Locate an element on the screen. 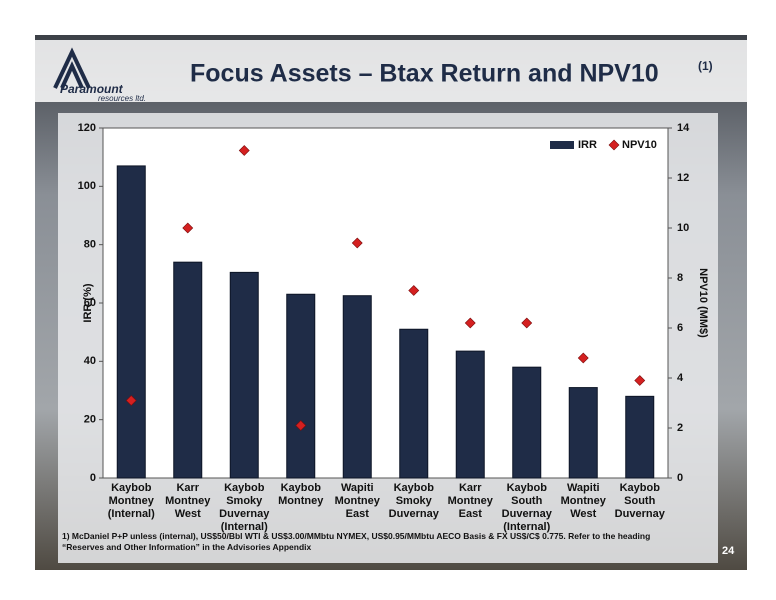 Image resolution: width=776 pixels, height=600 pixels. y2-tick-label: 4 is located at coordinates (680, 378).